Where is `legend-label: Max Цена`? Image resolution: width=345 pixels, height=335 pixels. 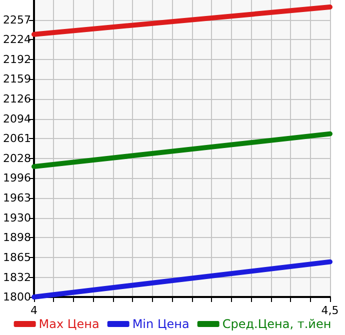
legend-label: Max Цена is located at coordinates (69, 324).